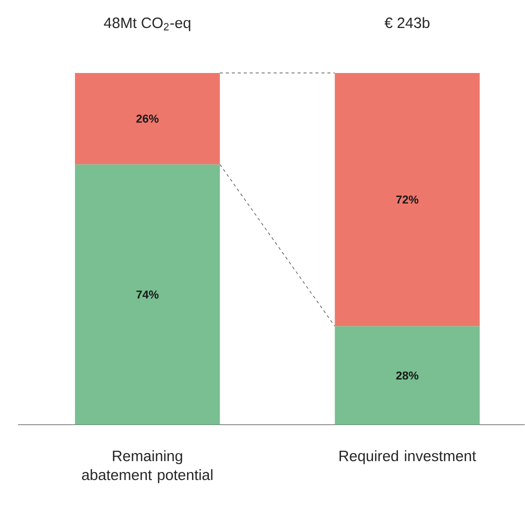 The height and width of the screenshot is (513, 525). Describe the element at coordinates (407, 200) in the screenshot. I see `data-label: 72%` at that location.